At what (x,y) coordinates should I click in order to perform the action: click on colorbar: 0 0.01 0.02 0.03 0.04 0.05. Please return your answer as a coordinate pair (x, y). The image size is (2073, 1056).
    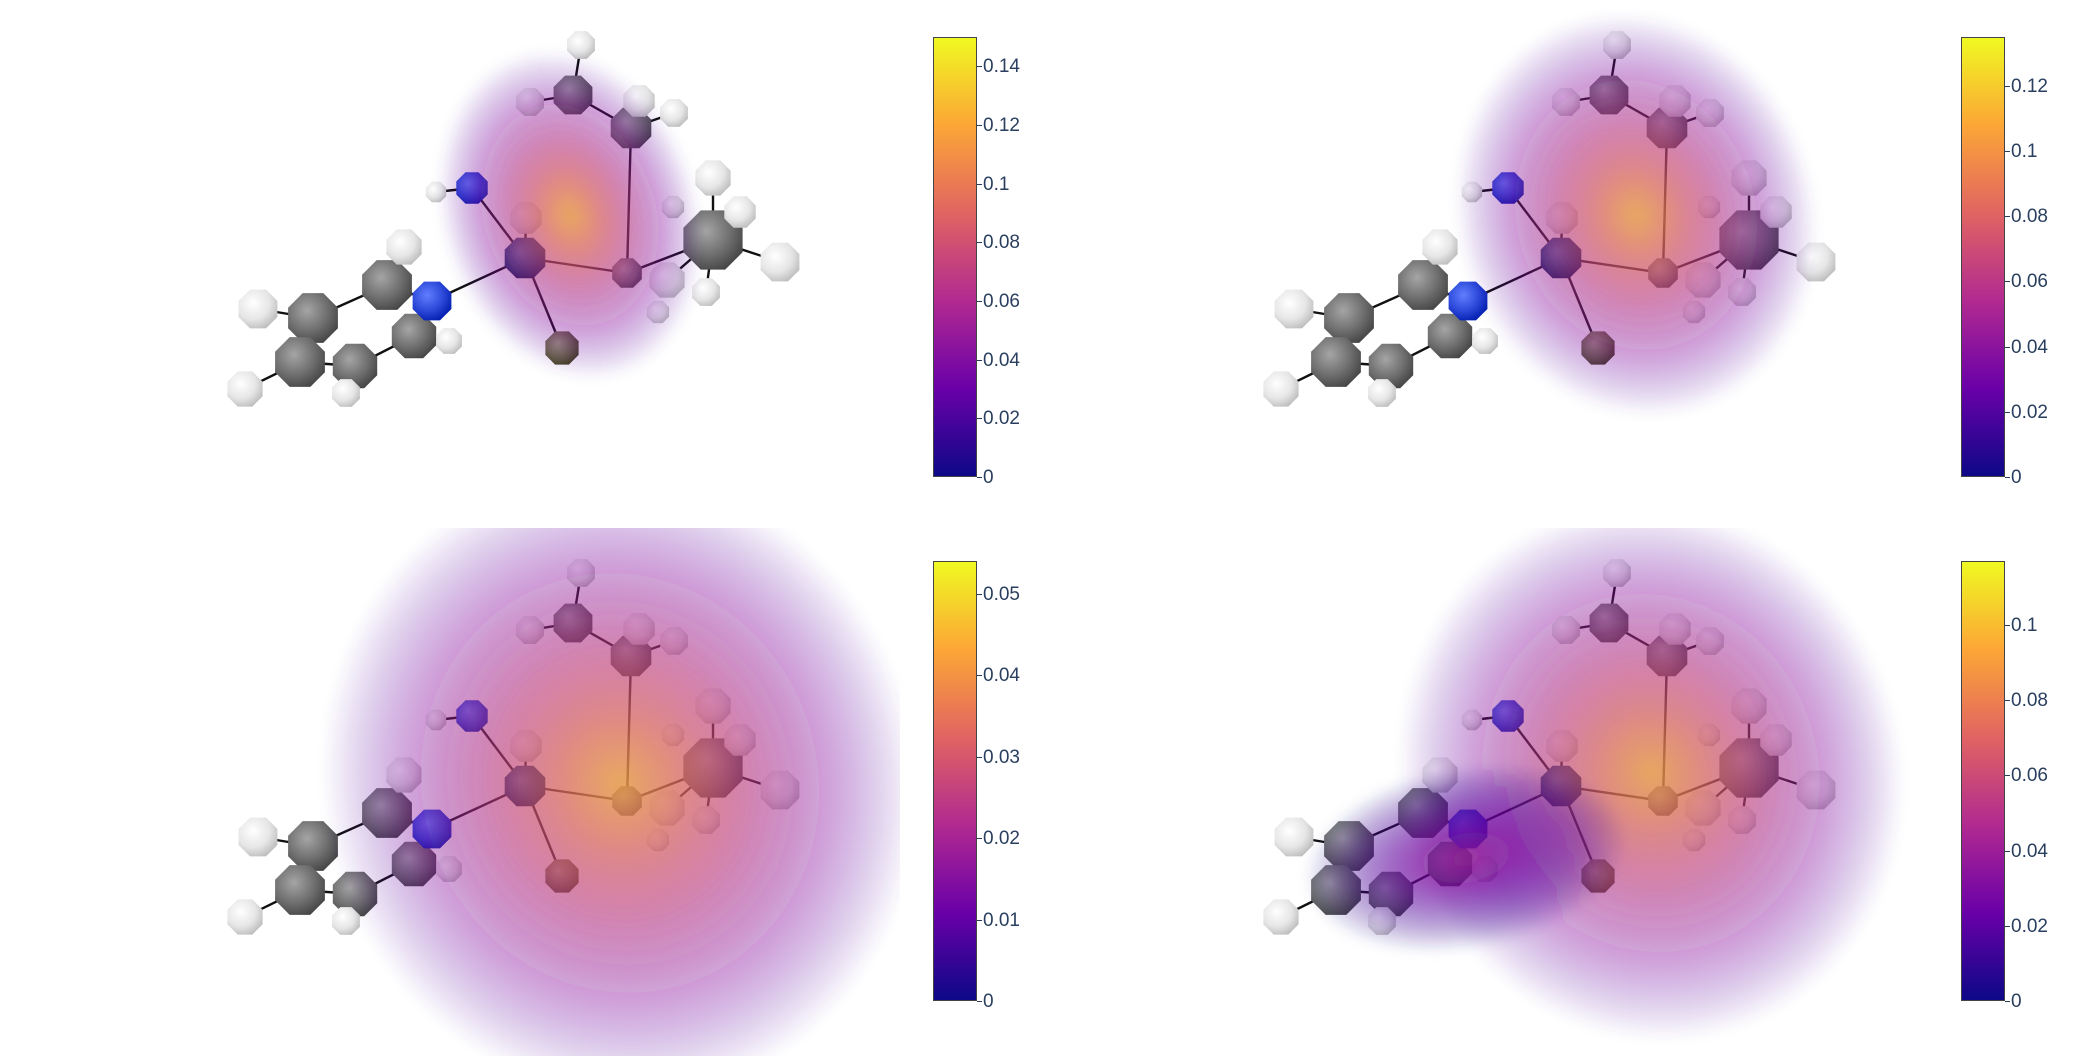
    Looking at the image, I should click on (983, 786).